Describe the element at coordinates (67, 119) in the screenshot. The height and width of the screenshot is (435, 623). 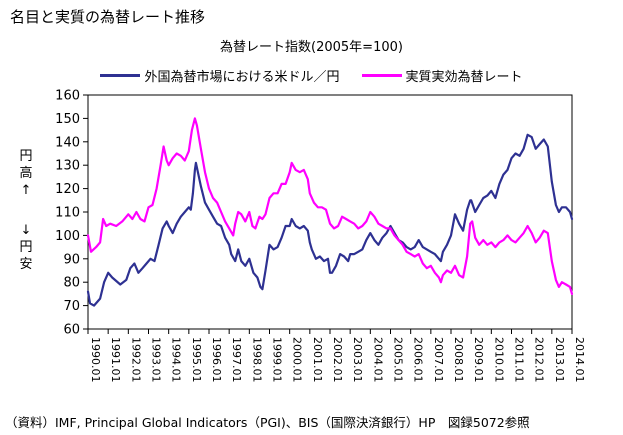
I see `y-tick-label: 150` at that location.